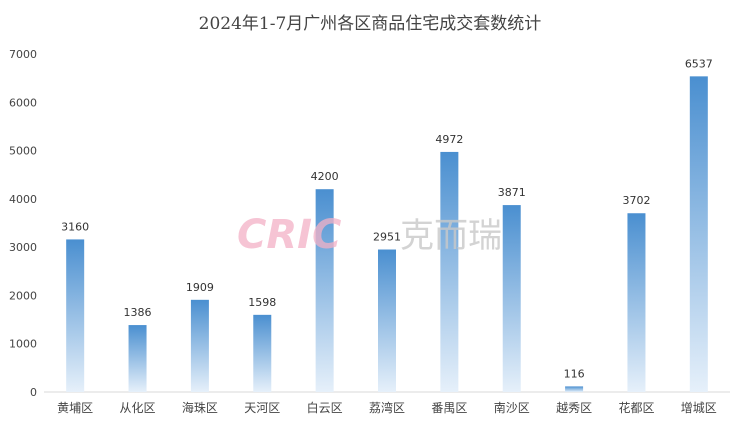 This screenshot has height=426, width=740. Describe the element at coordinates (23, 199) in the screenshot. I see `y-tick-label: 4000` at that location.